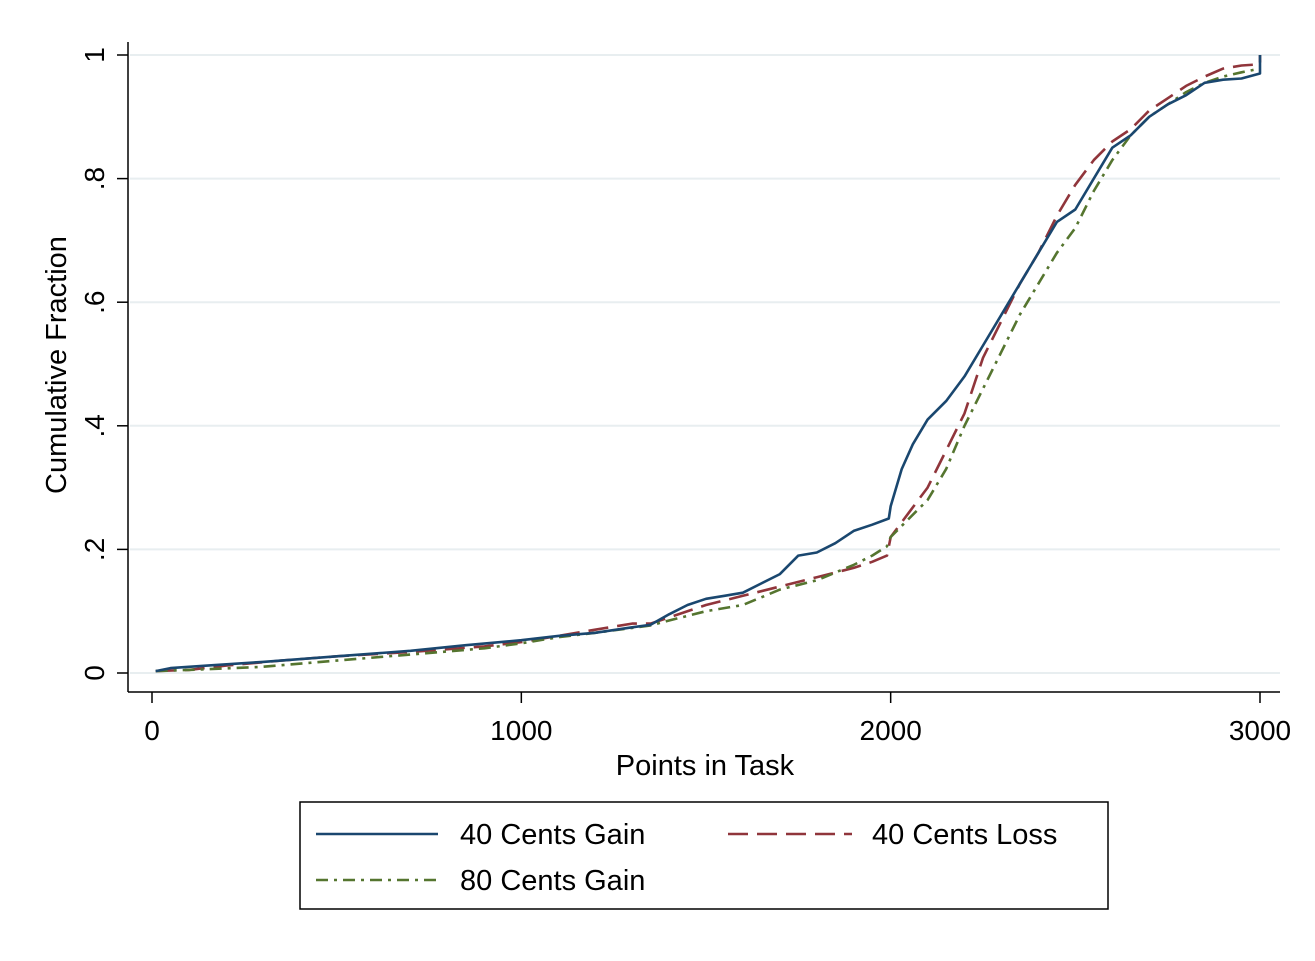 This screenshot has width=1315, height=961. What do you see at coordinates (94, 673) in the screenshot?
I see `y-tick-label: 0` at bounding box center [94, 673].